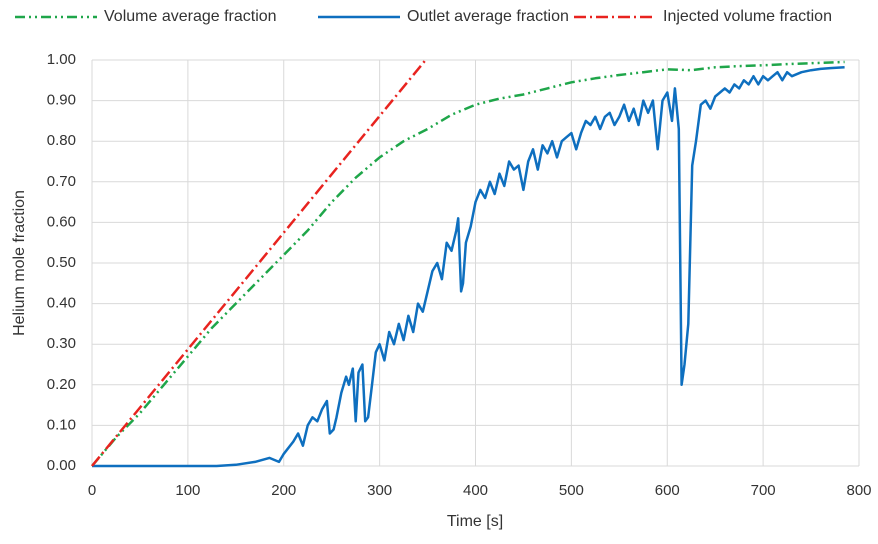 This screenshot has width=878, height=544. Describe the element at coordinates (61, 343) in the screenshot. I see `y-tick-label: 0.30` at that location.